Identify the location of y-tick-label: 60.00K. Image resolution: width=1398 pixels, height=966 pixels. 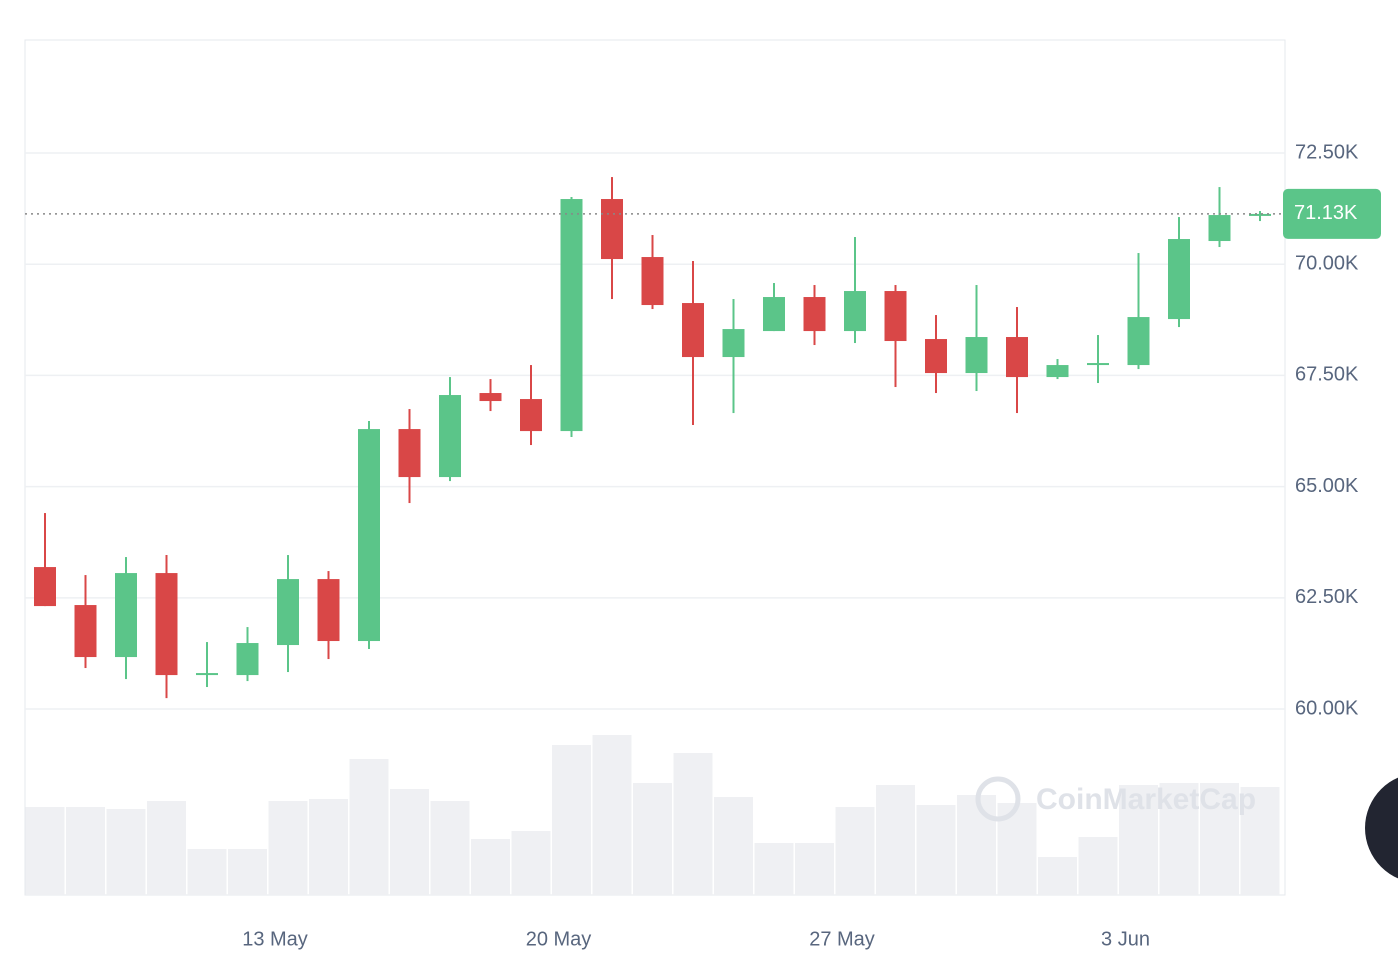
(1327, 708).